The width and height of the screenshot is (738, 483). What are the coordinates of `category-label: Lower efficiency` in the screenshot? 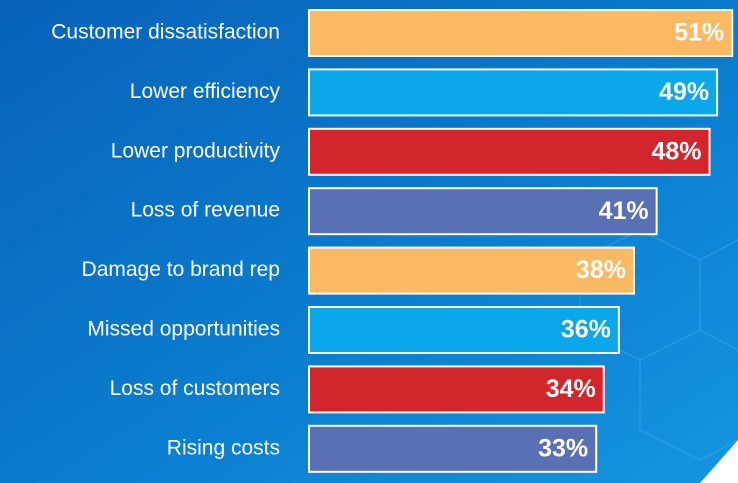 It's located at (205, 91).